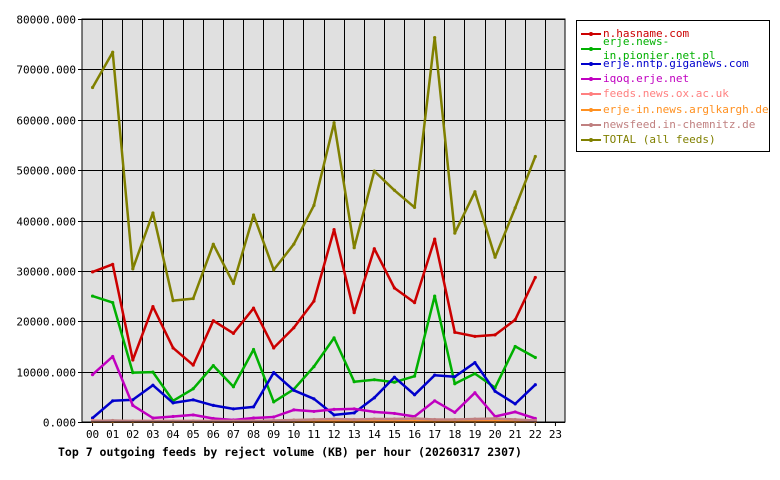 This screenshot has height=480, width=780. What do you see at coordinates (515, 434) in the screenshot?
I see `x-tick-label: 21` at bounding box center [515, 434].